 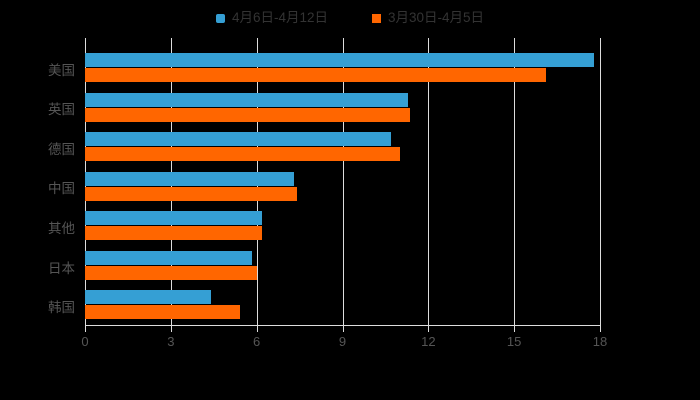 What do you see at coordinates (174, 233) in the screenshot?
I see `bar-其他-series-1` at bounding box center [174, 233].